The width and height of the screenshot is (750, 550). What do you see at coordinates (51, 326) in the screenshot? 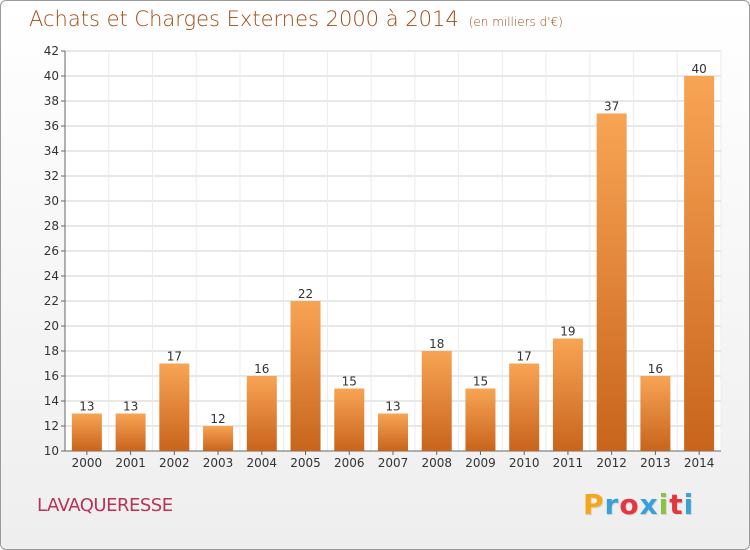
I see `y-tick-label: 20` at bounding box center [51, 326].